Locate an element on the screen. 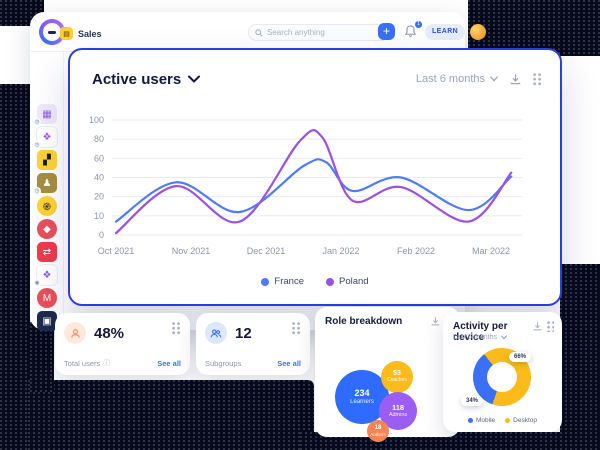 This screenshot has height=450, width=600. lock-badge-icon: ◉ is located at coordinates (37, 283).